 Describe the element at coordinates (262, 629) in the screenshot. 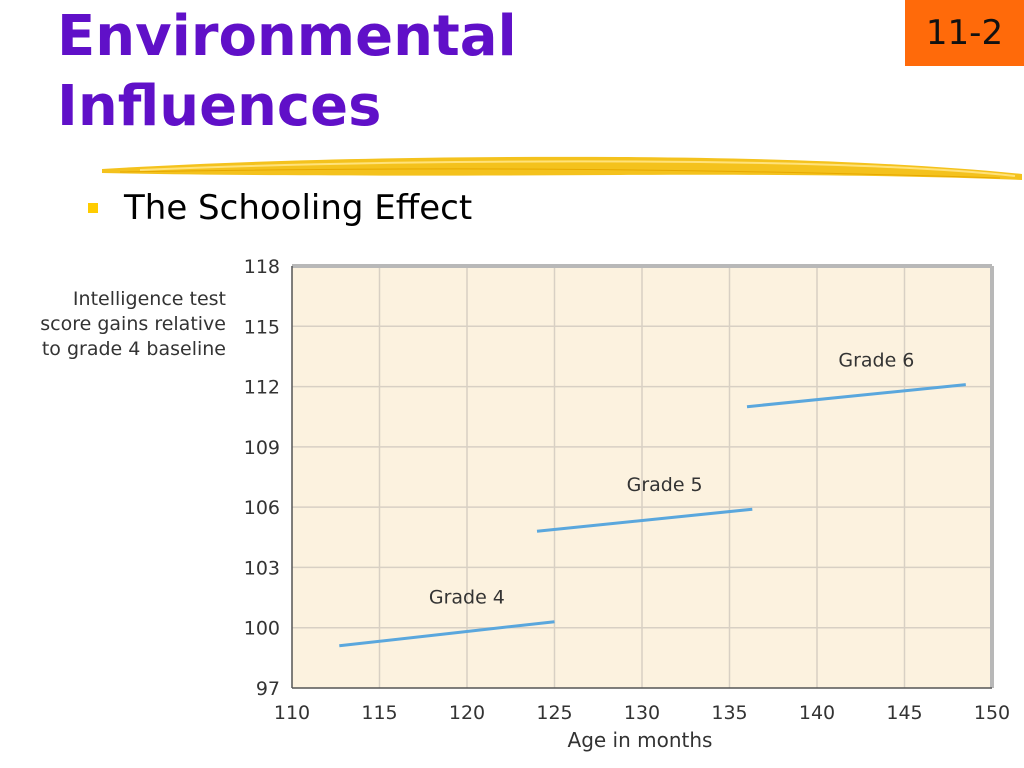

I see `y-tick-label: 100` at that location.